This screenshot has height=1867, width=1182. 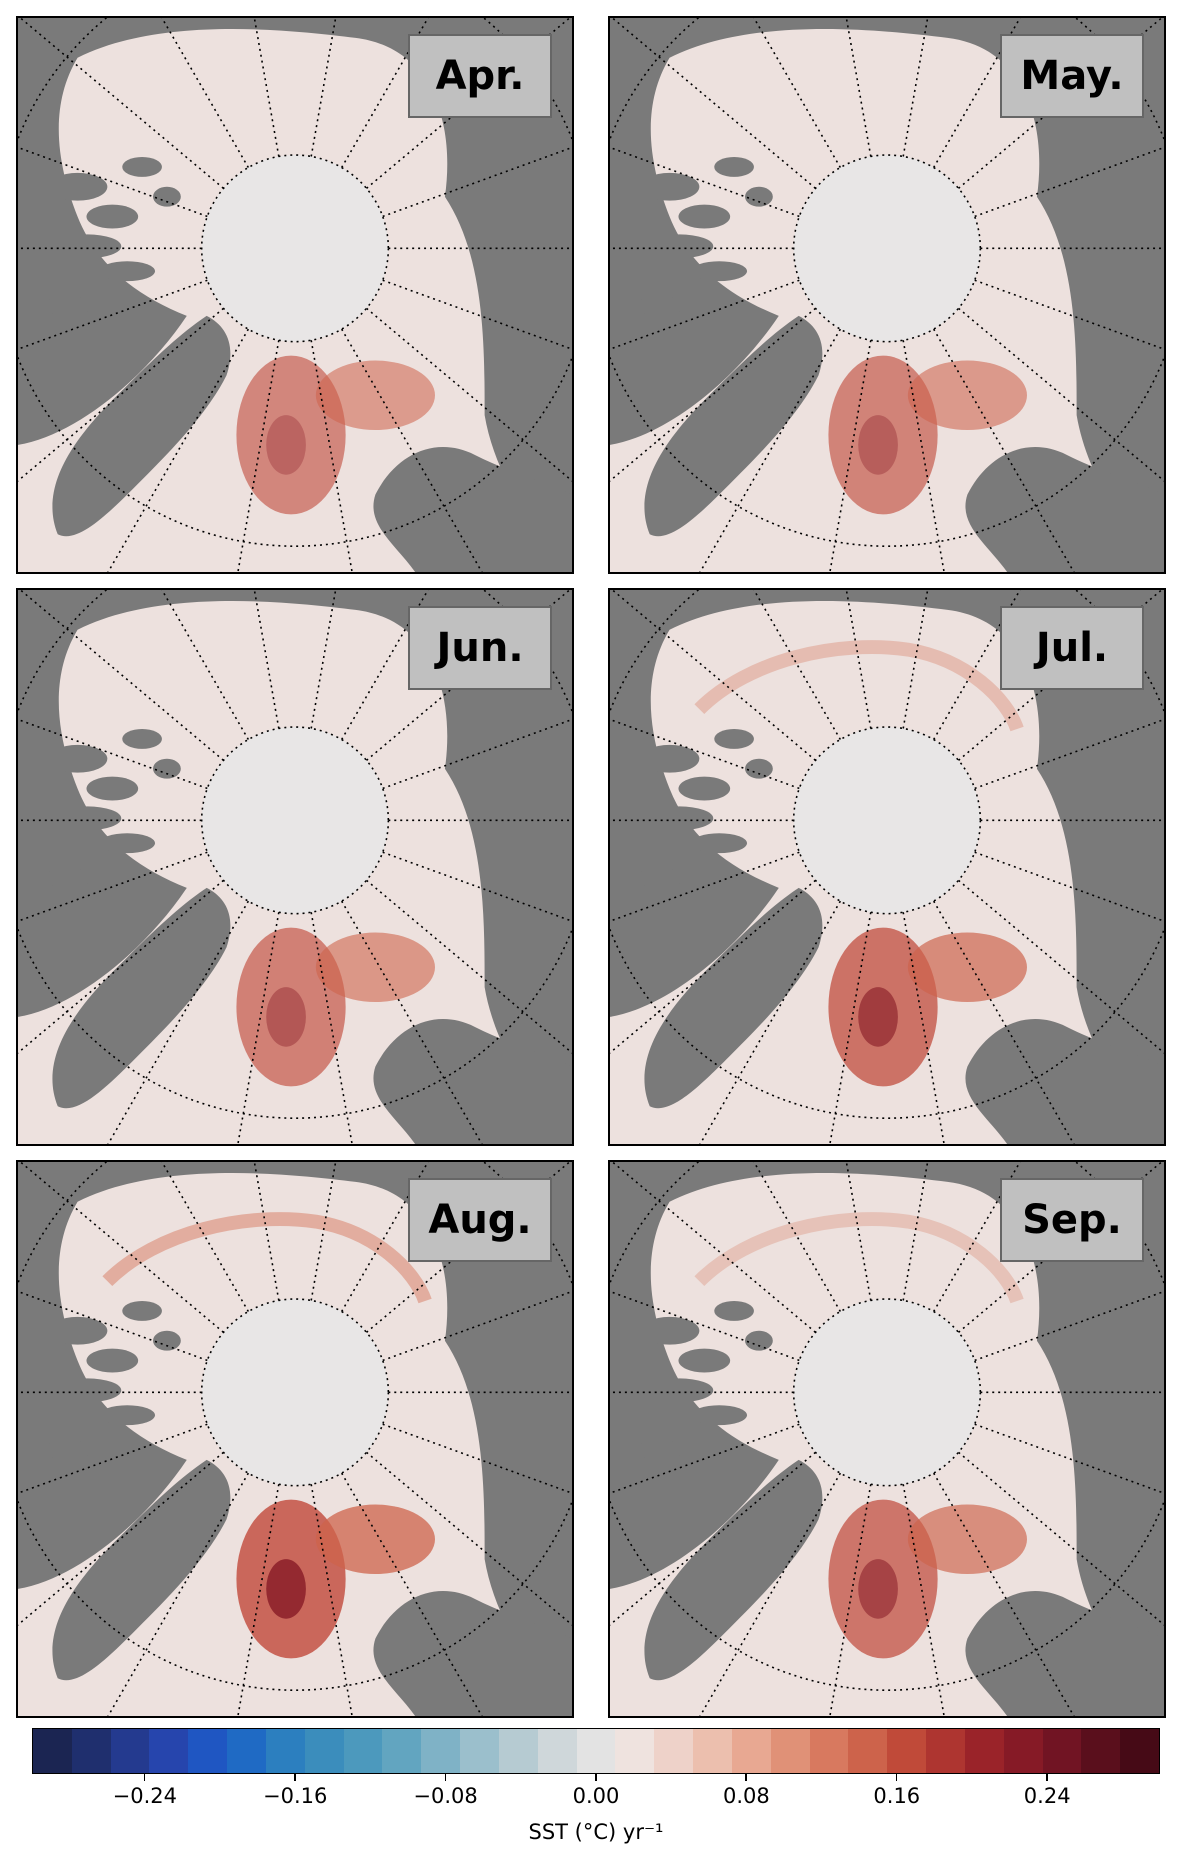 What do you see at coordinates (295, 1796) in the screenshot?
I see `tick-label: −0.16` at bounding box center [295, 1796].